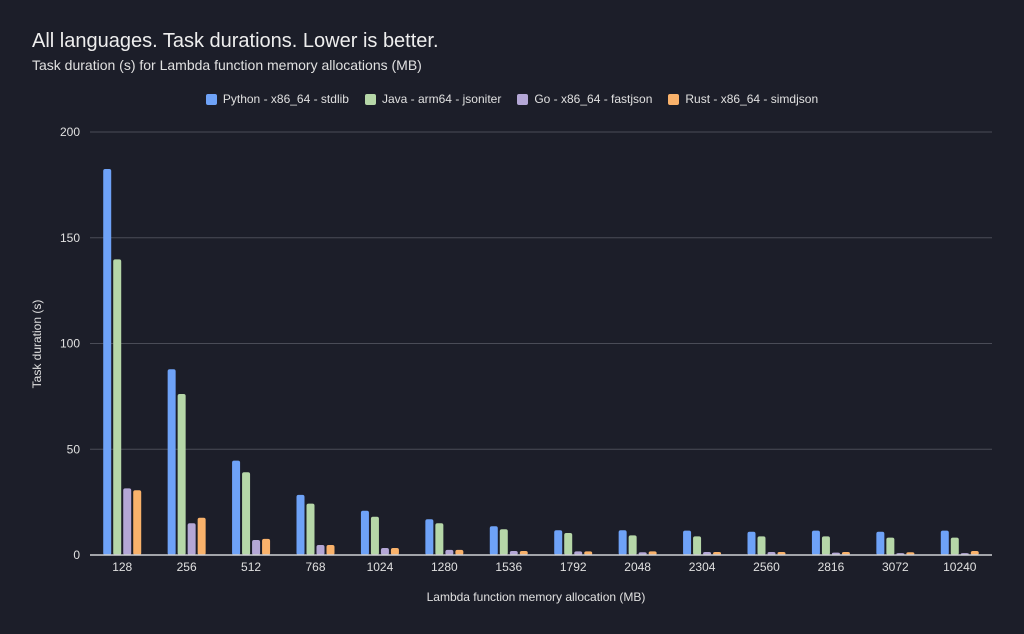 The width and height of the screenshot is (1024, 634). I want to click on legend-label: Go - x86_64 - fastjson, so click(593, 99).